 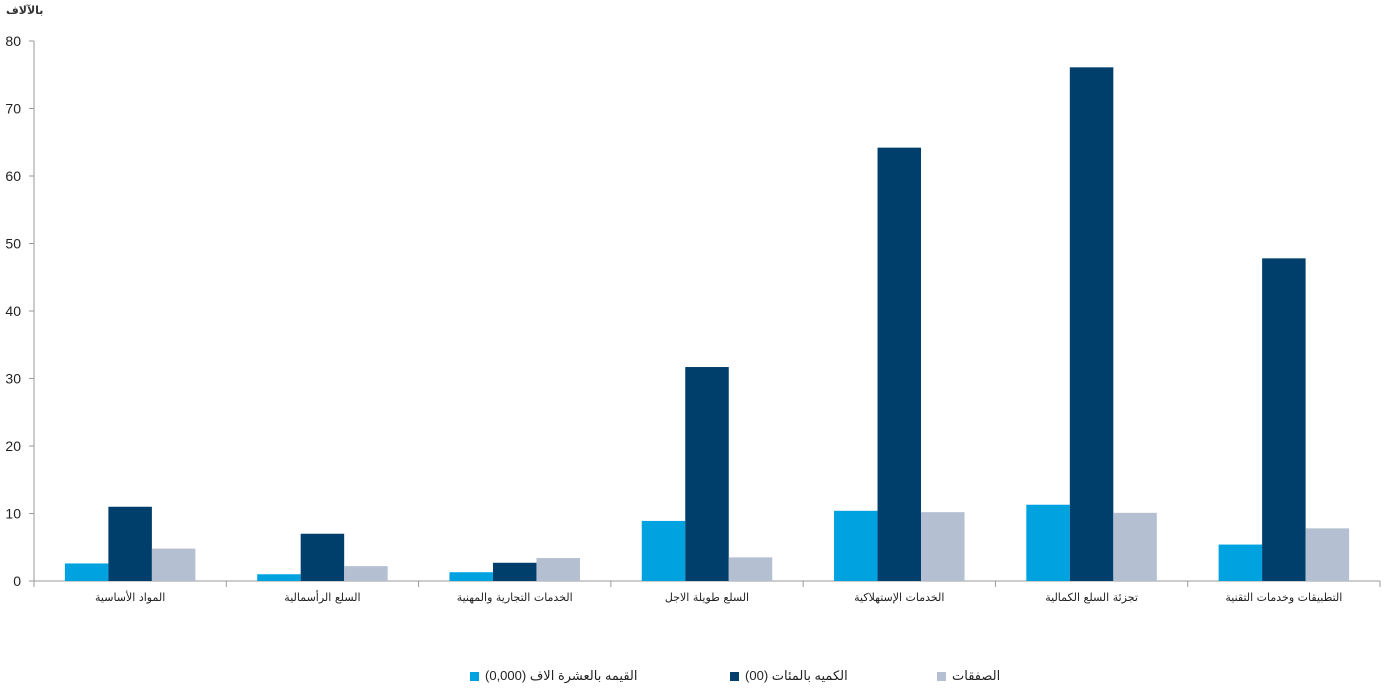 I want to click on y-tick-label: 10, so click(x=13, y=514).